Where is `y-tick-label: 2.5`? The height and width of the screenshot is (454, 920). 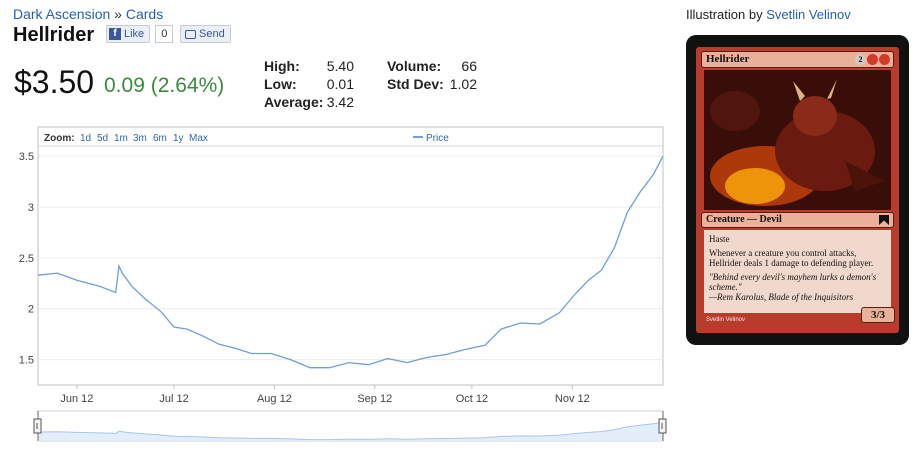 y-tick-label: 2.5 is located at coordinates (26, 259).